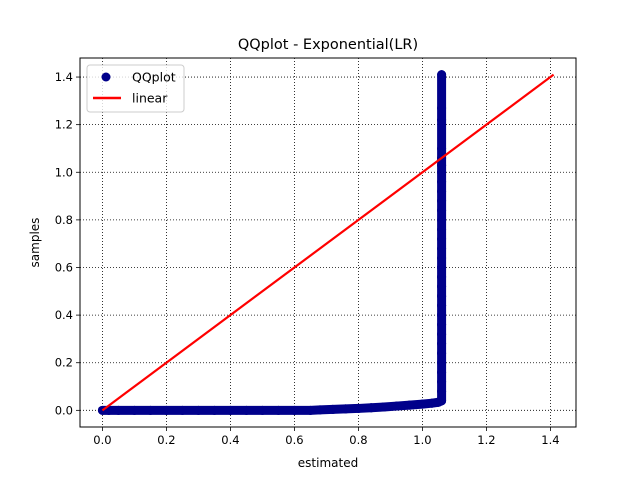 This screenshot has width=640, height=480. Describe the element at coordinates (106, 77) in the screenshot. I see `legend-marker-qqplot` at that location.